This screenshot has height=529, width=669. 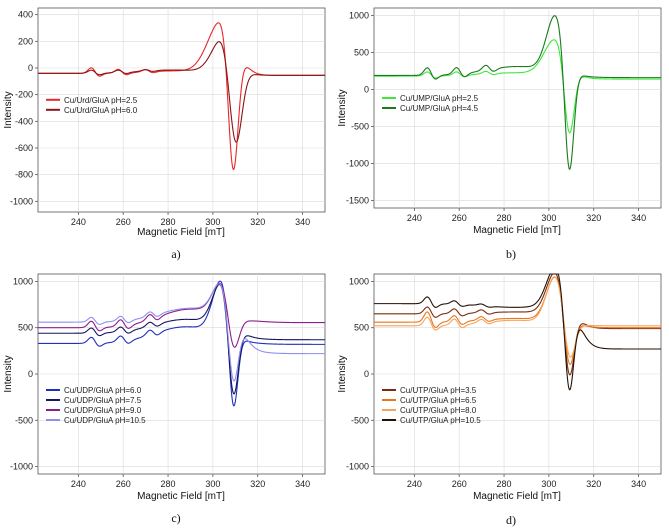 I want to click on panel-letter: a), so click(x=175, y=254).